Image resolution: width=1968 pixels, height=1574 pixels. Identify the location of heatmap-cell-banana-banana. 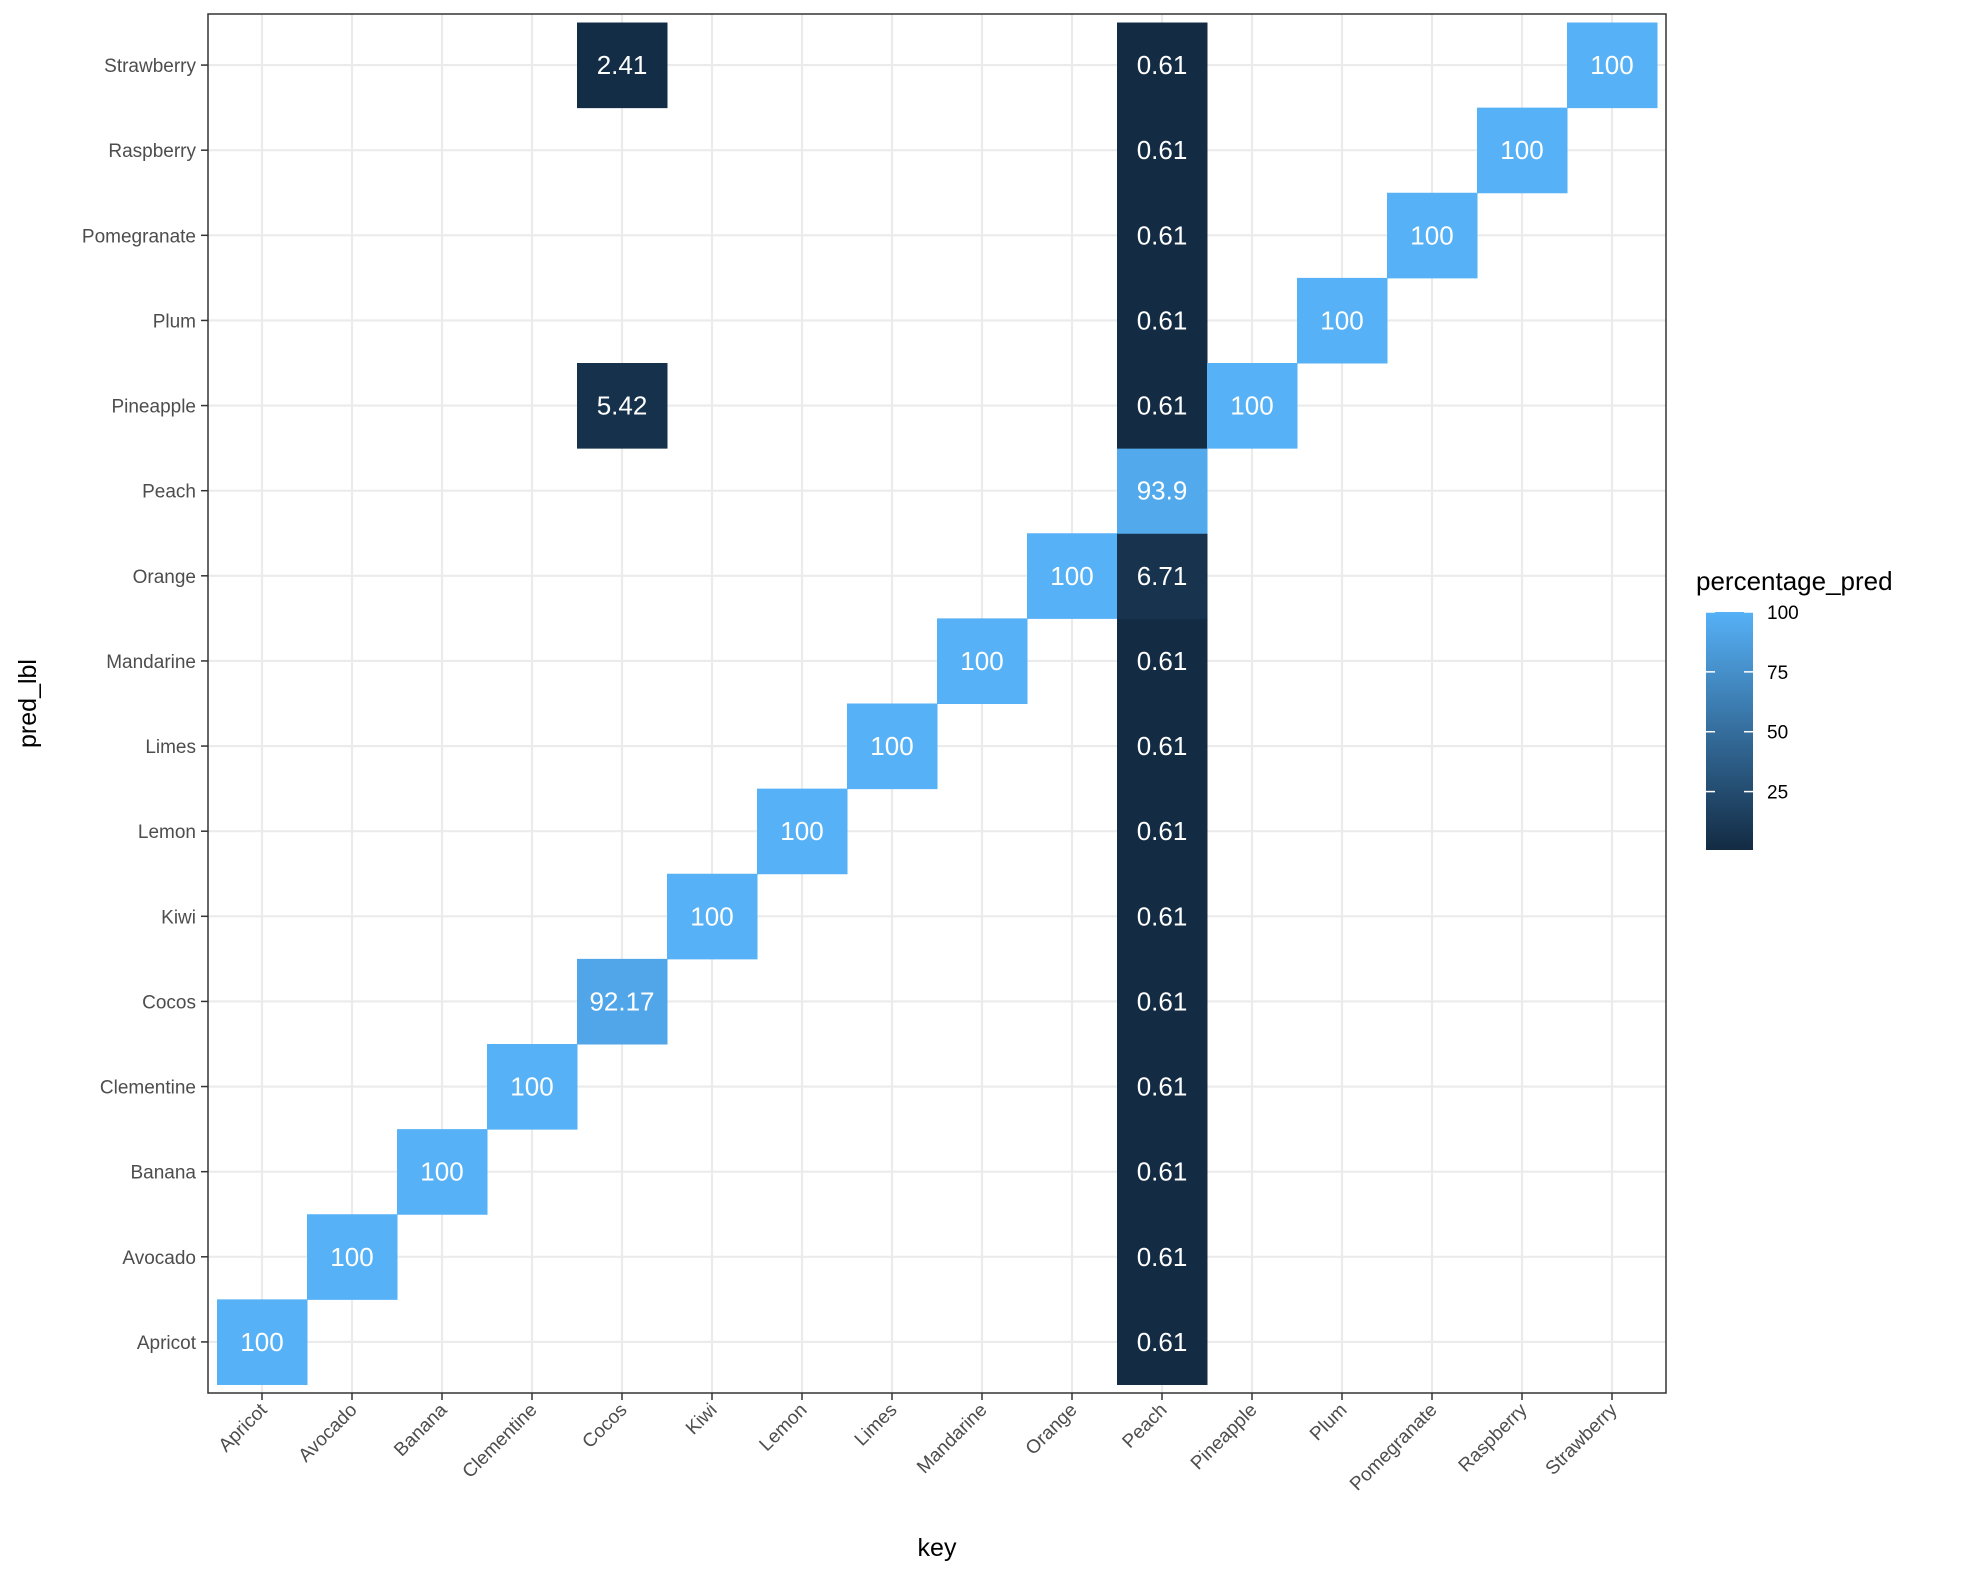
(442, 1172).